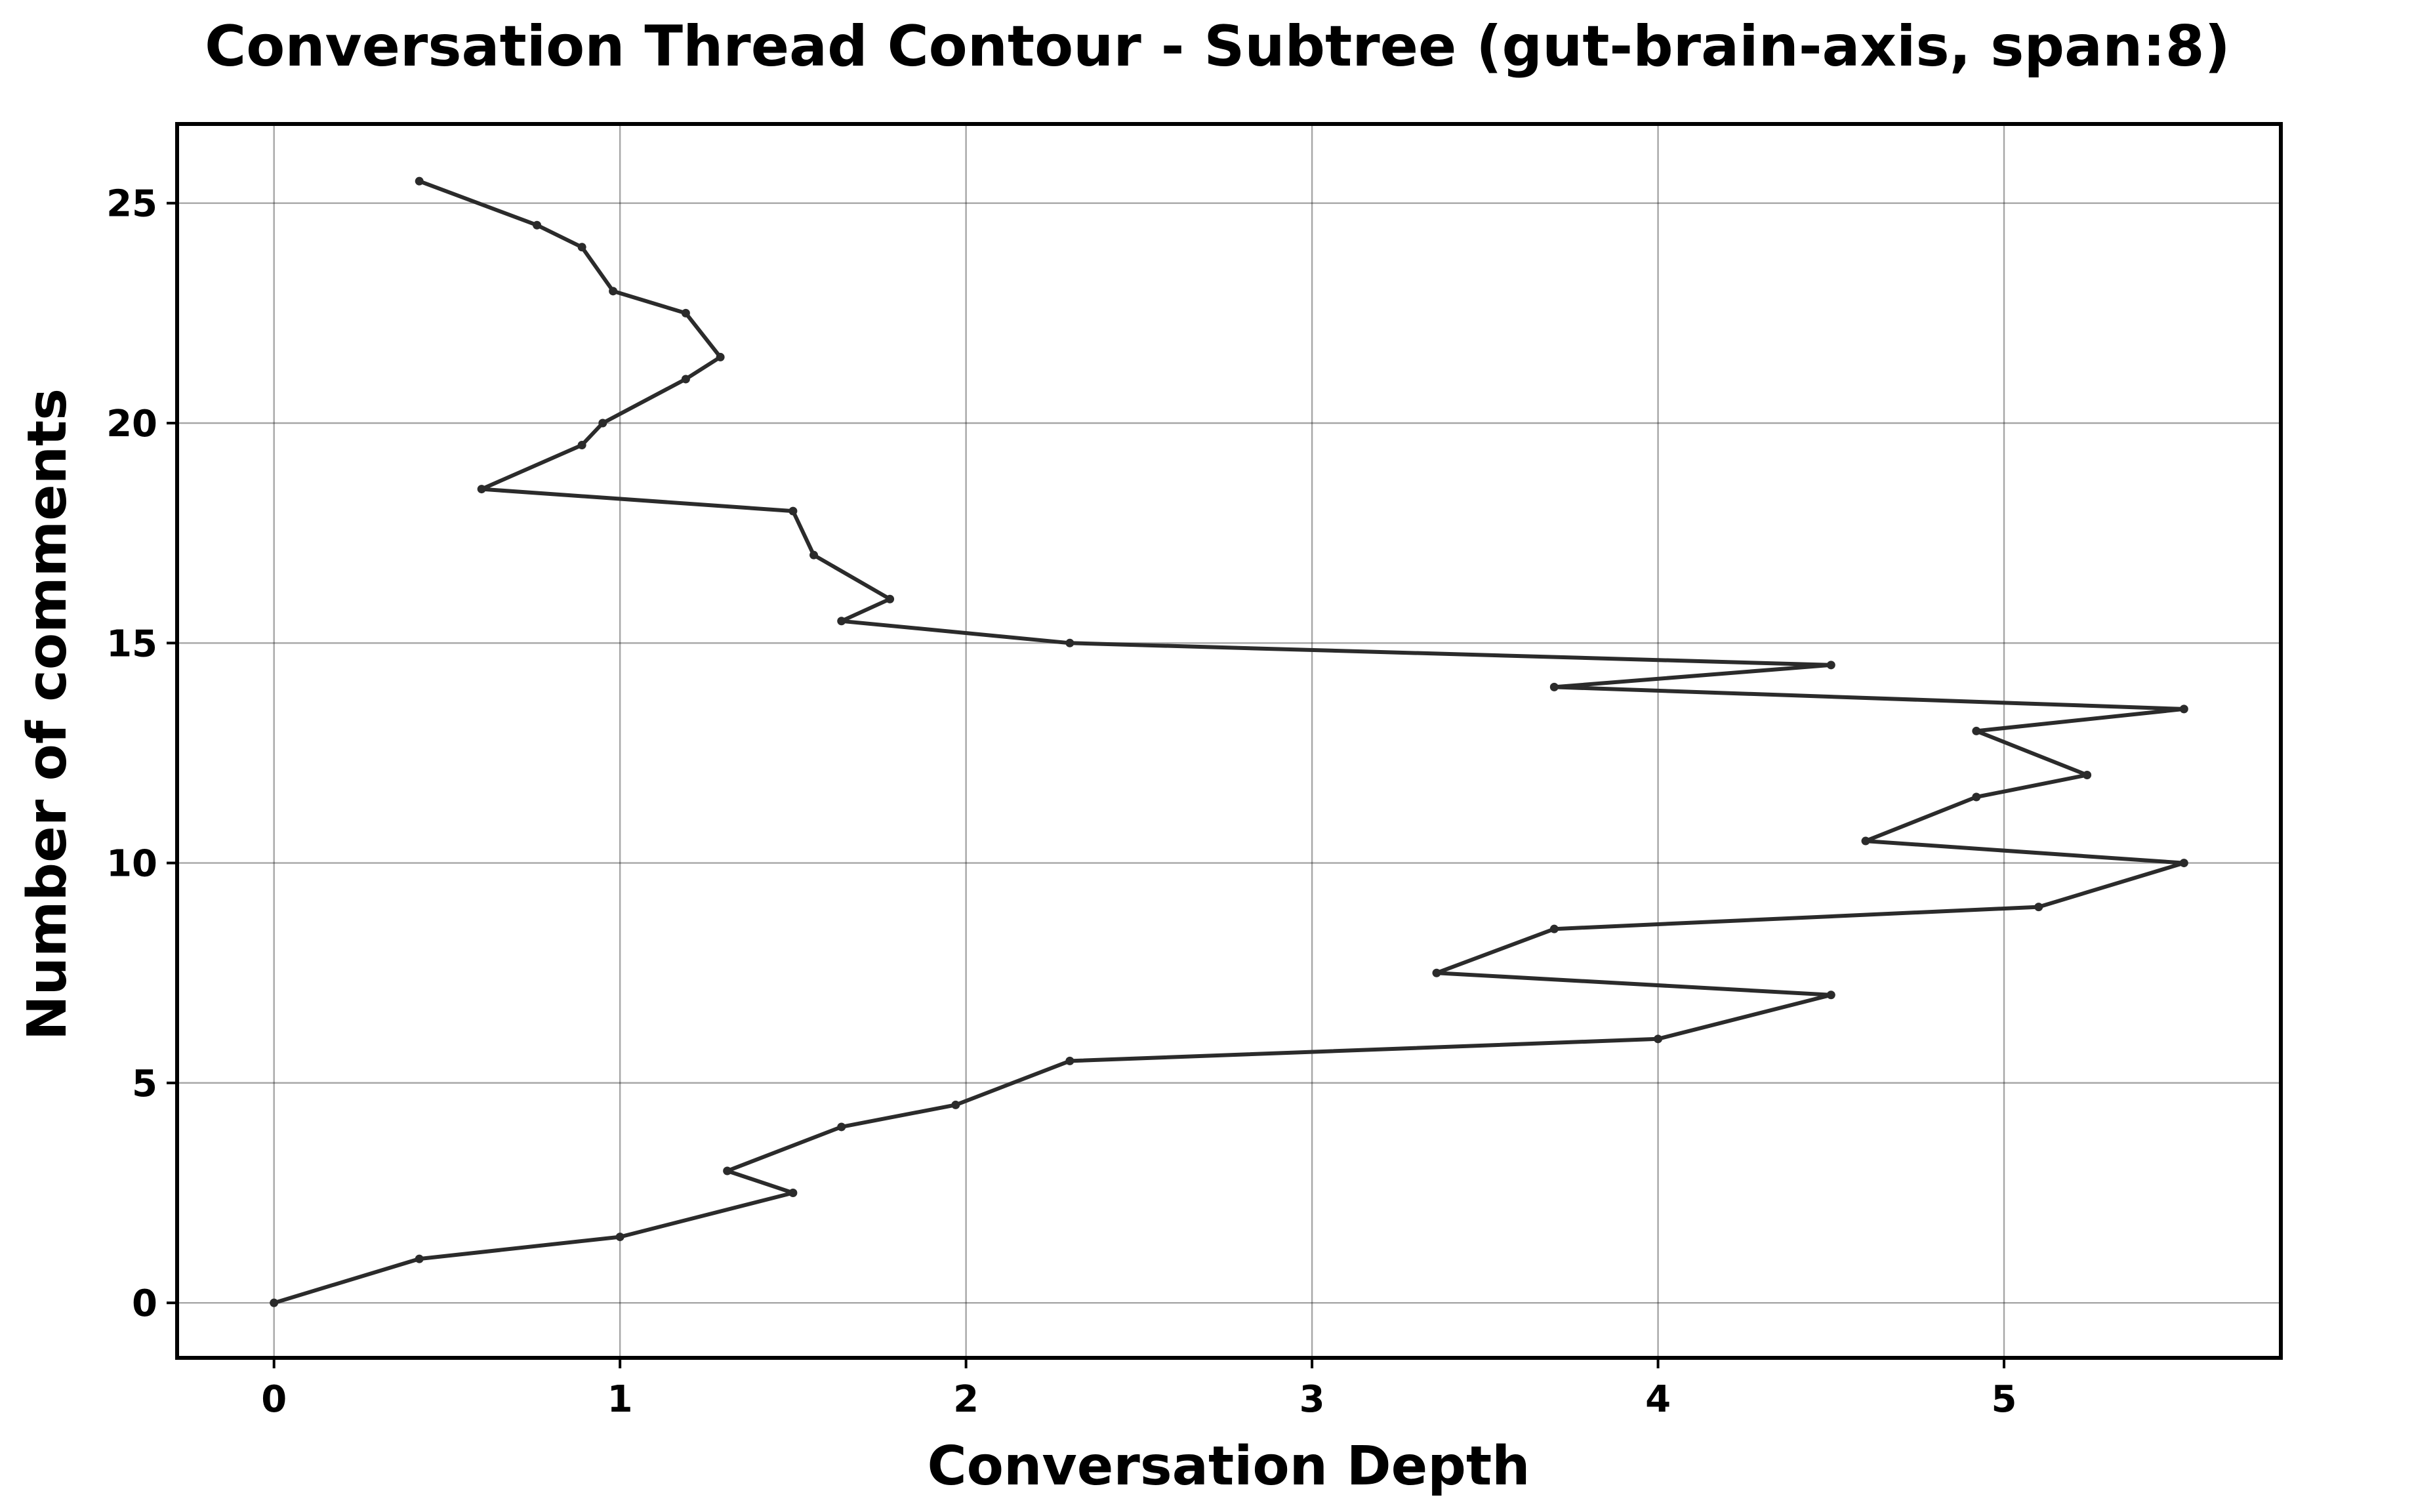 The height and width of the screenshot is (1512, 2435). I want to click on y-axis-ticks: 0 5 10 15 20 25, so click(142, 754).